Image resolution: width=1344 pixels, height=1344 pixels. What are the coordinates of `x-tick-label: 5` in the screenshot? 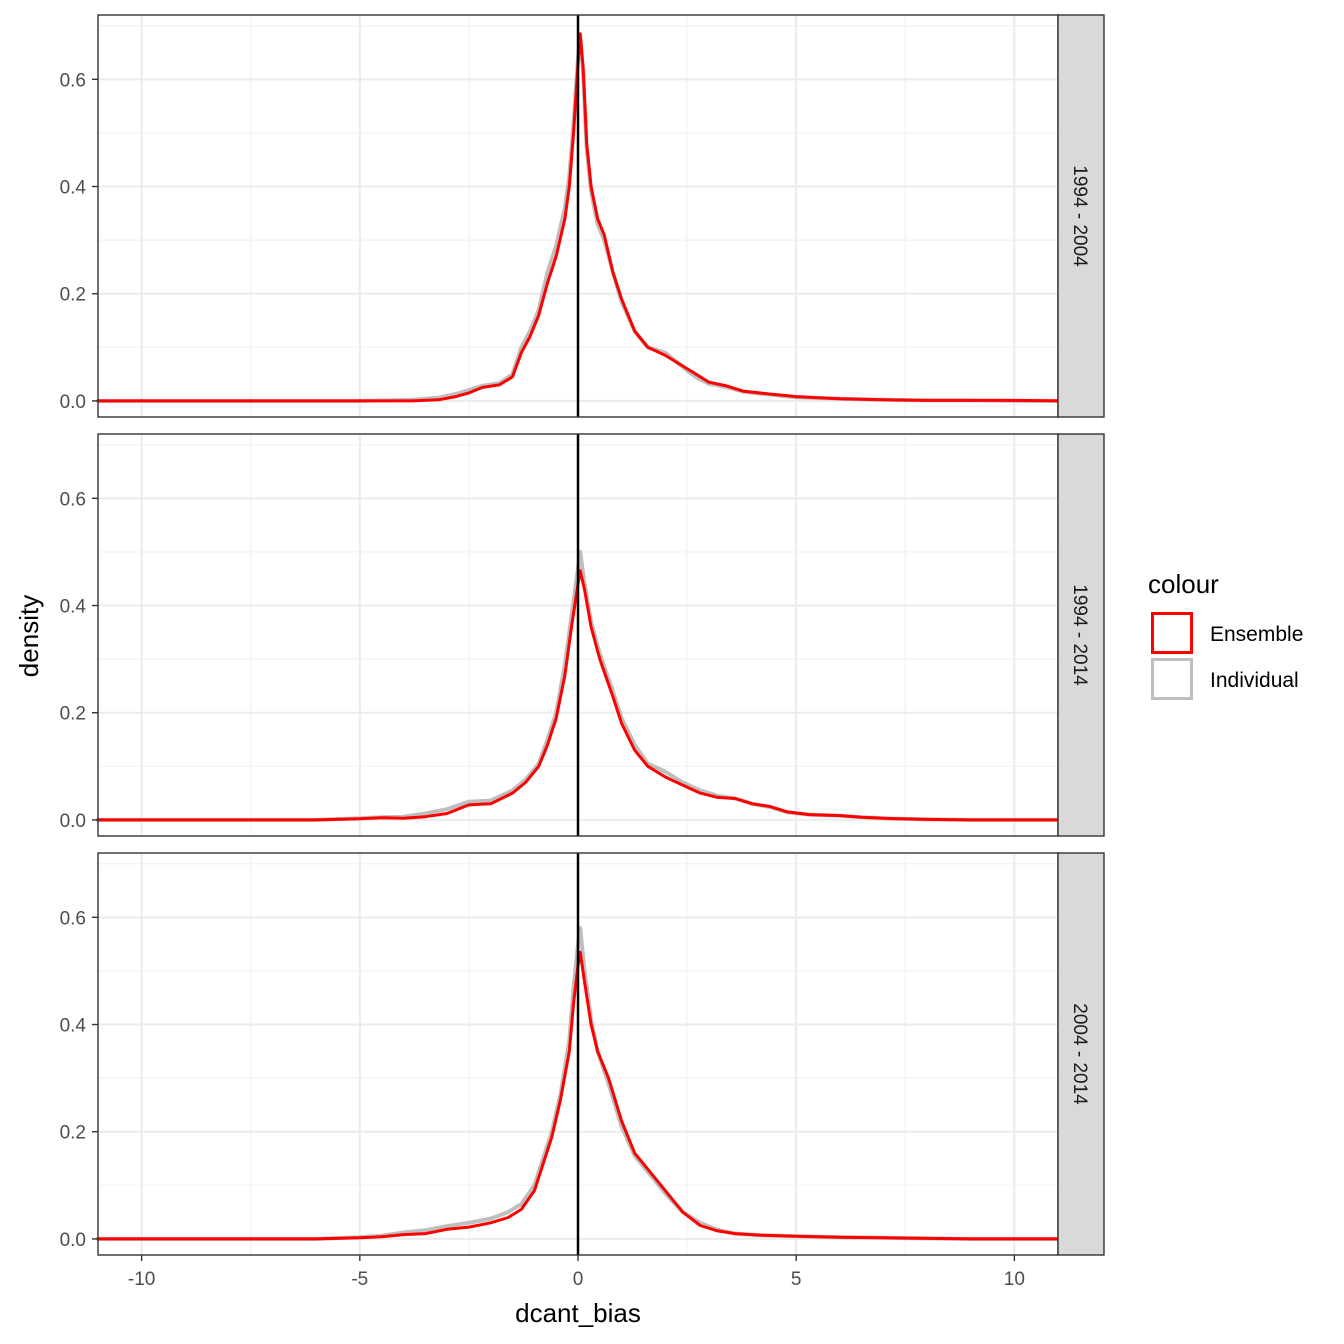 It's located at (796, 1279).